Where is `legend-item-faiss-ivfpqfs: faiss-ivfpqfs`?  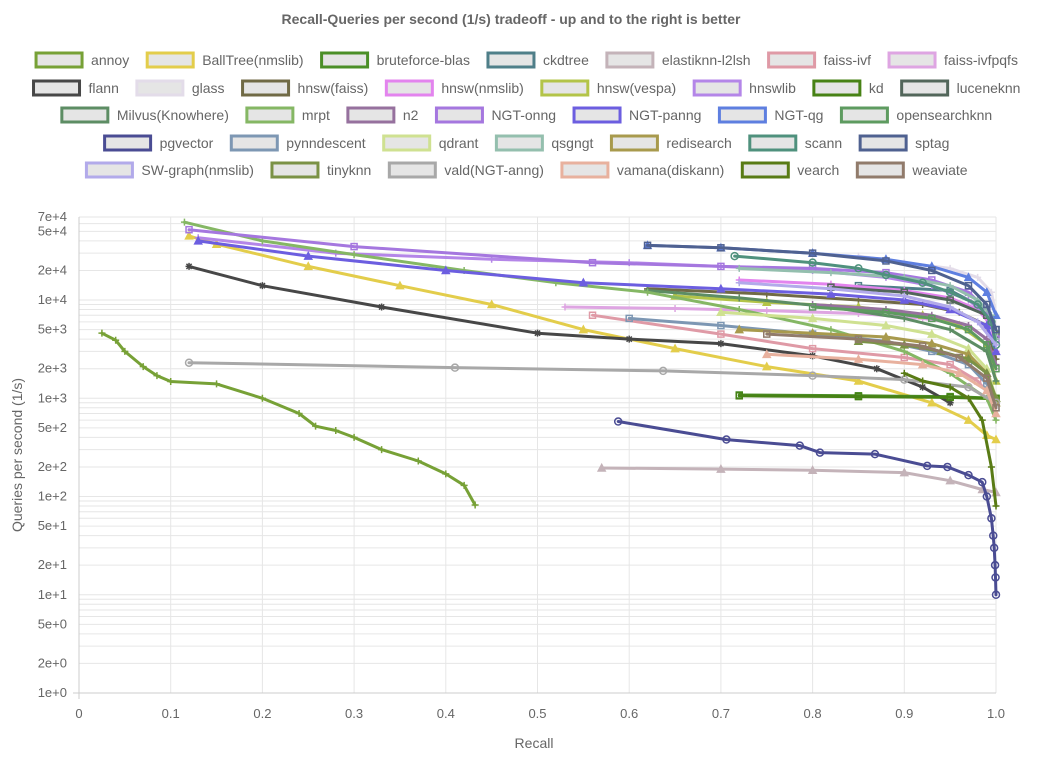 legend-item-faiss-ivfpqfs: faiss-ivfpqfs is located at coordinates (952, 60).